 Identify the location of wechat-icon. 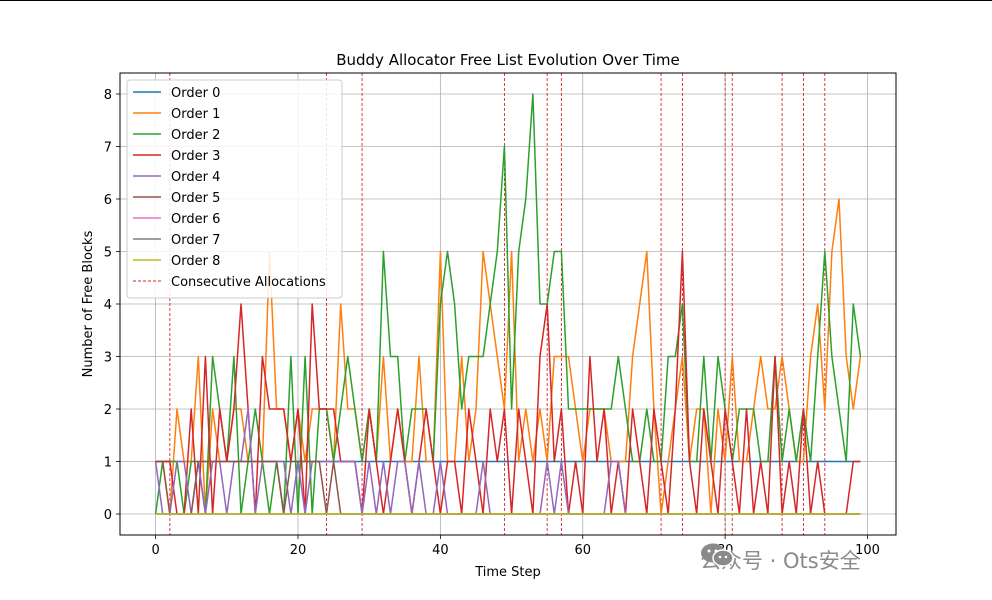
(717, 555).